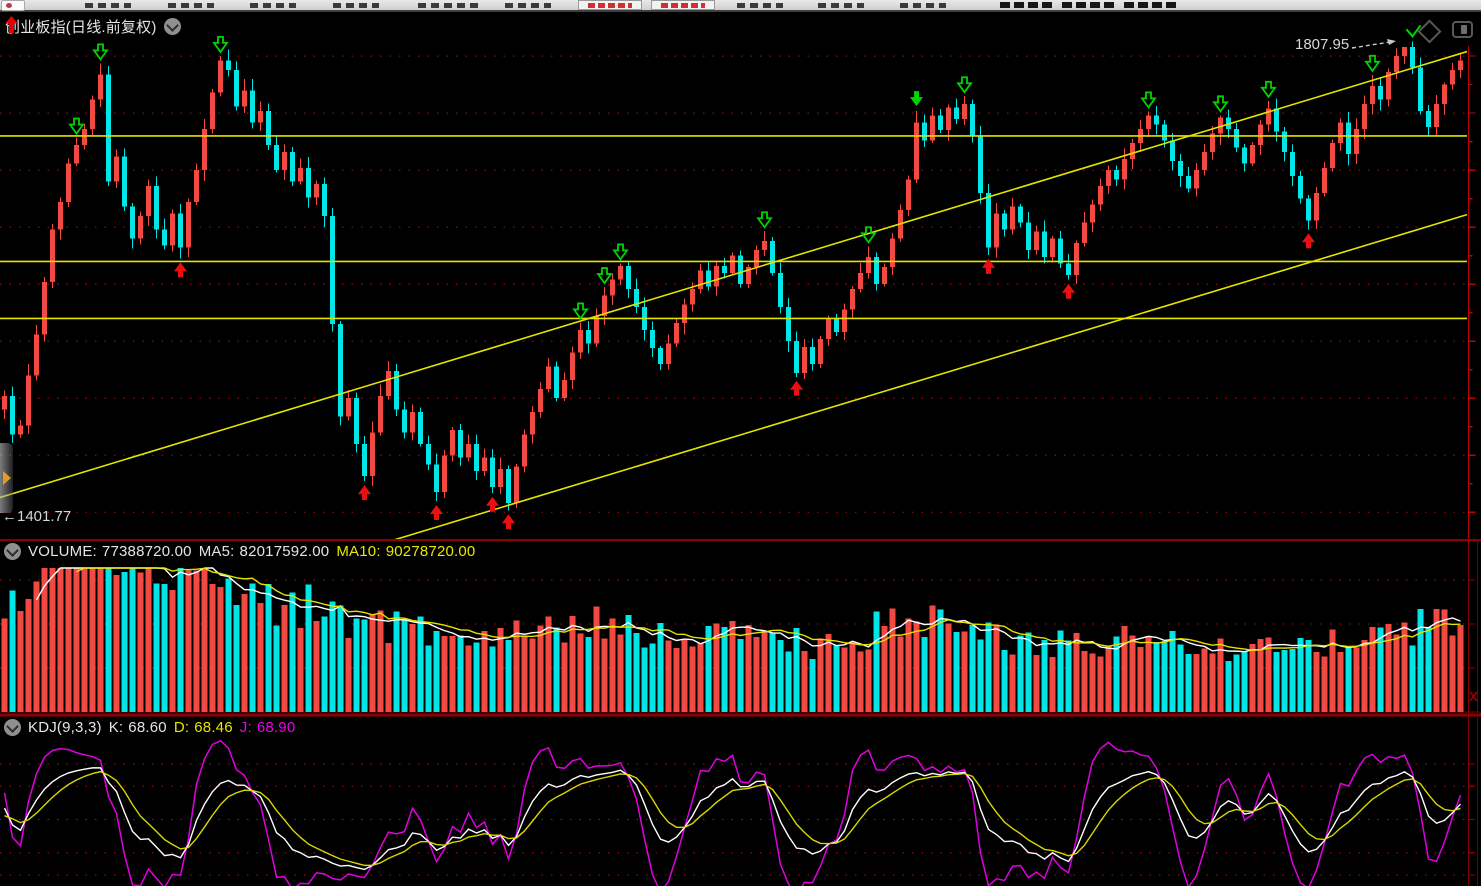 This screenshot has height=886, width=1481. I want to click on price-axis, so click(1473, 466).